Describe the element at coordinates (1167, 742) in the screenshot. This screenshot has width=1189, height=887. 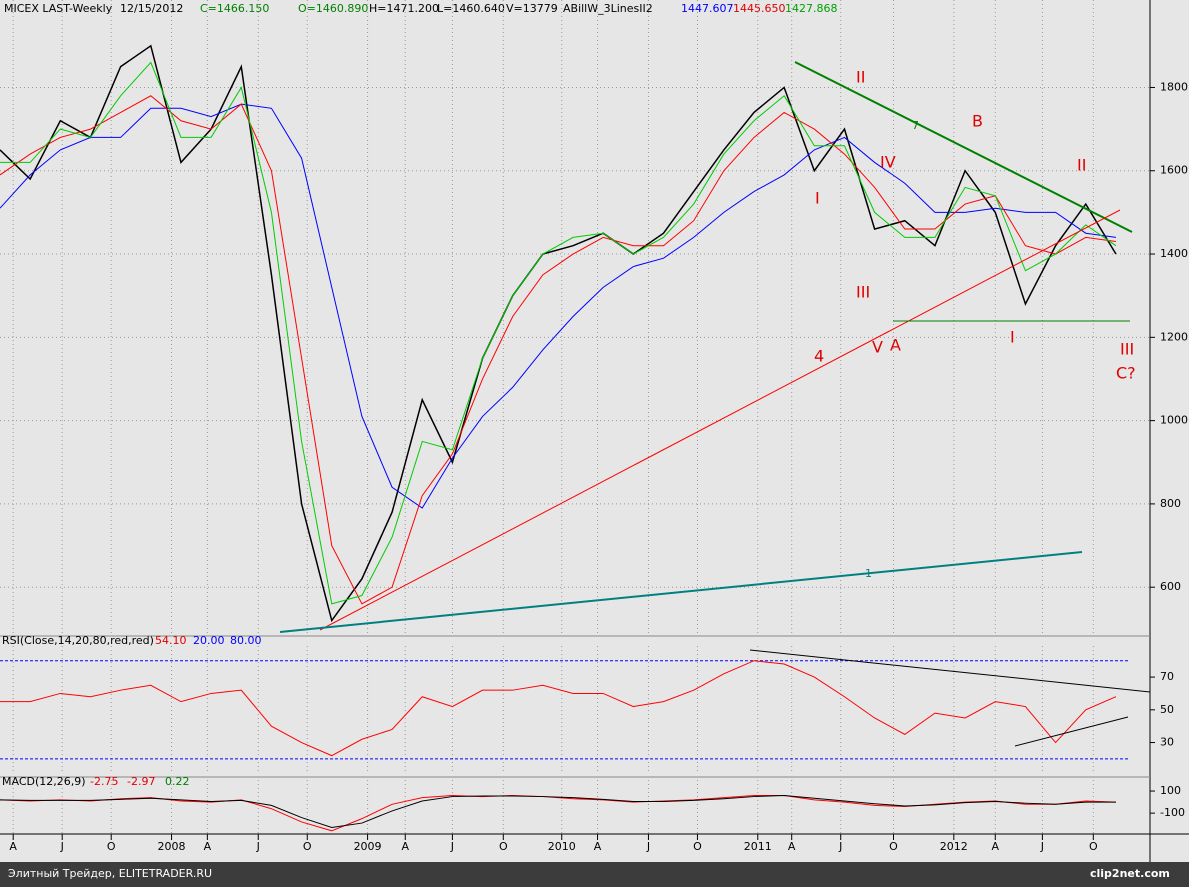
I see `y-tick-label: 30` at that location.